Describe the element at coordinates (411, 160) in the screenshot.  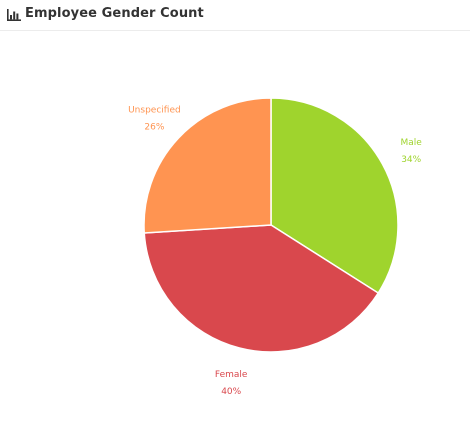
I see `slice-label-percent: 34%` at that location.